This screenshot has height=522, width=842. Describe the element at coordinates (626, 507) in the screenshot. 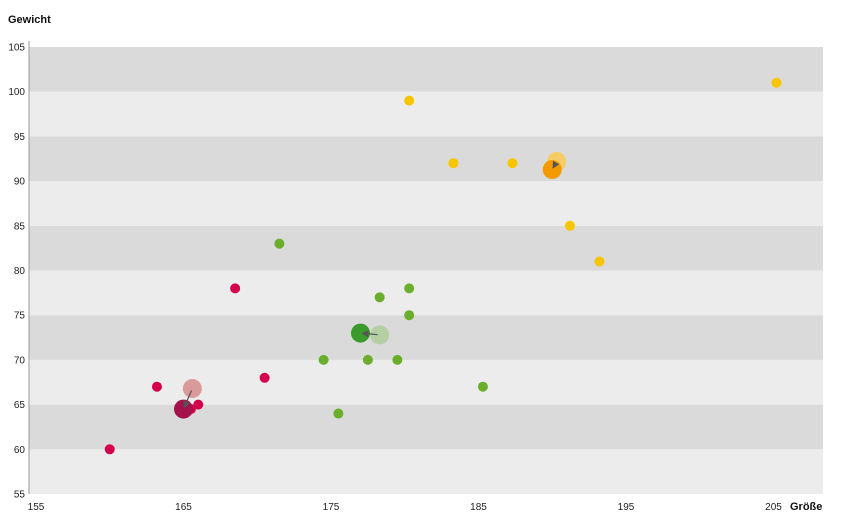

I see `x-tick-label: 195` at that location.